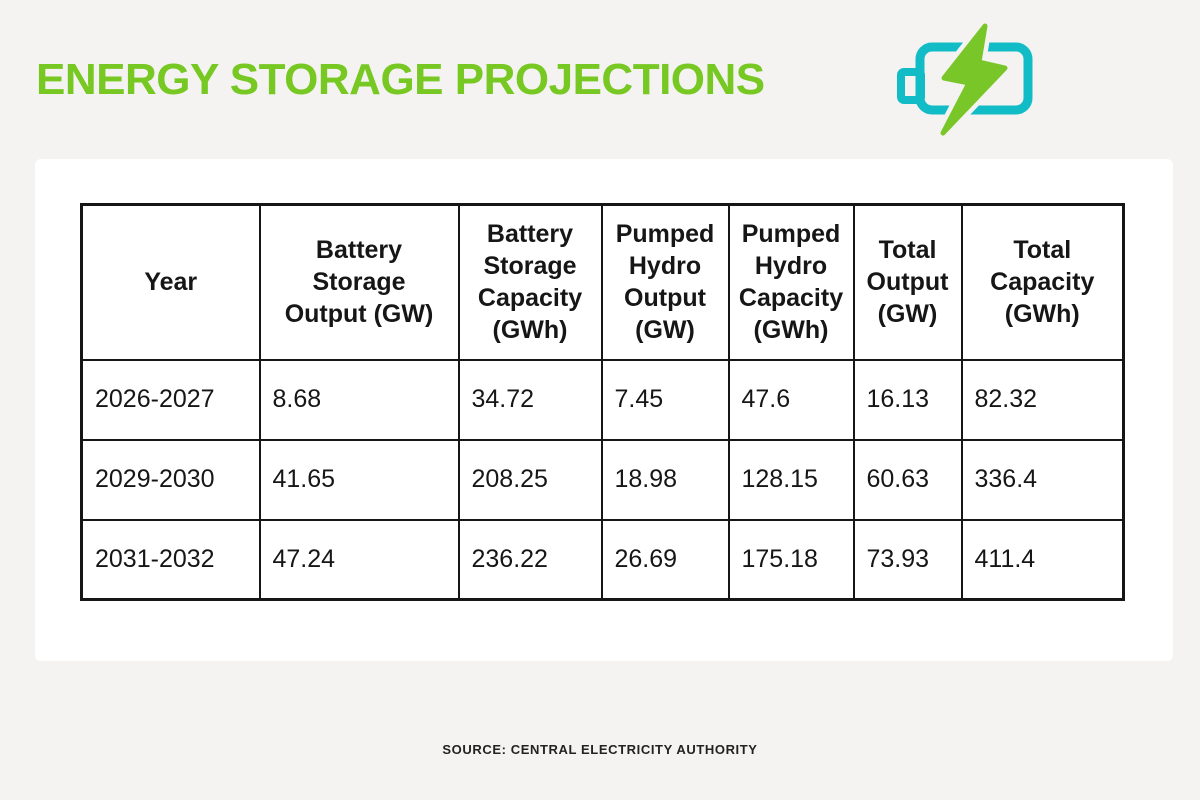 This screenshot has height=800, width=1200. Describe the element at coordinates (907, 479) in the screenshot. I see `cell-total-output: 60.63` at that location.